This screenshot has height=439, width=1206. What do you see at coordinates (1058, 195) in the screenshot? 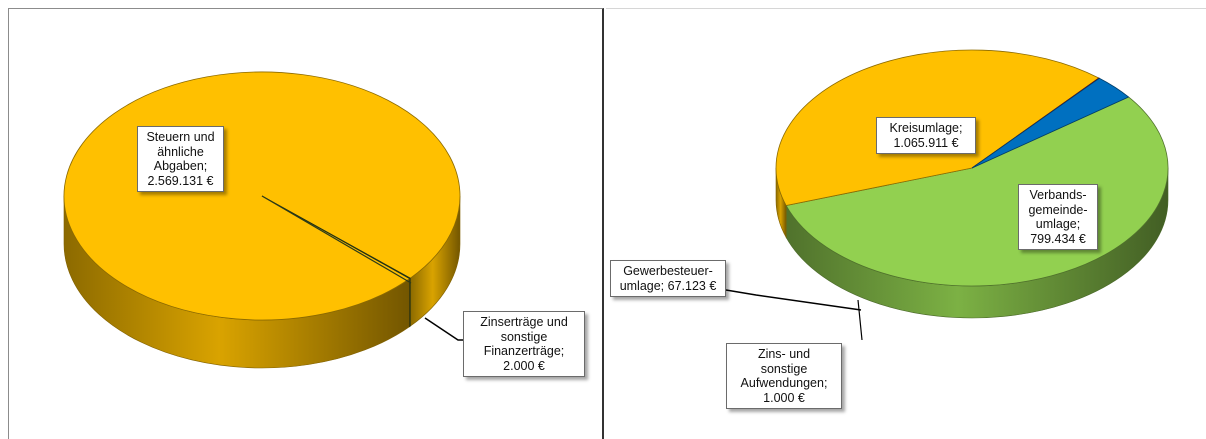
I see `label-verbands-line-1: Verbands-` at bounding box center [1058, 195].